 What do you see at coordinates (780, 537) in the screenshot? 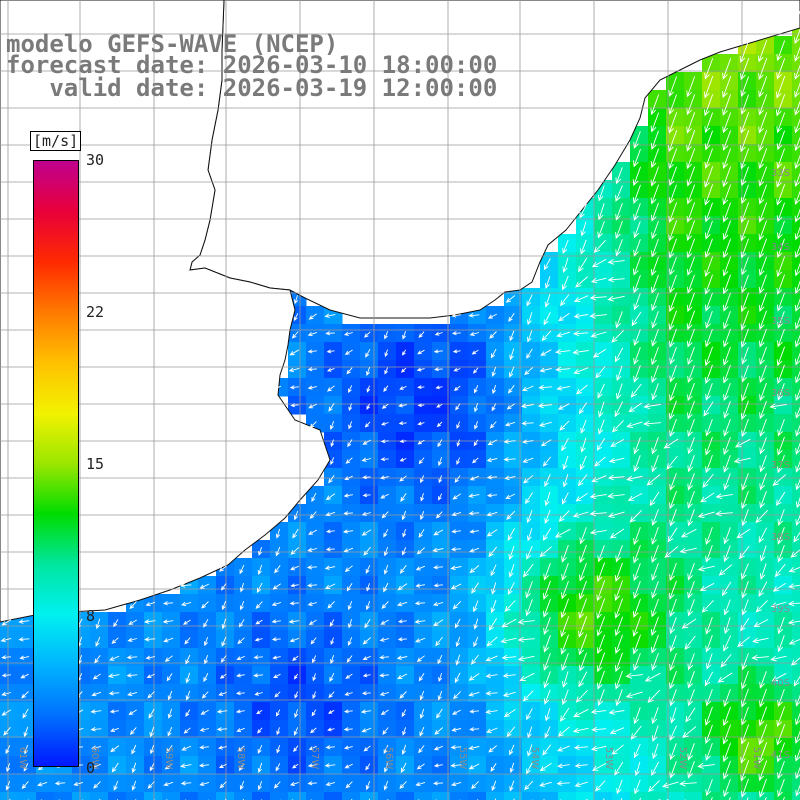
I see `latitude-label: 38S` at bounding box center [780, 537].